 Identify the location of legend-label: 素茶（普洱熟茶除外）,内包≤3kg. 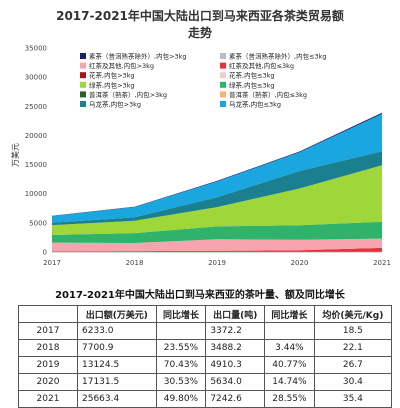
(278, 56).